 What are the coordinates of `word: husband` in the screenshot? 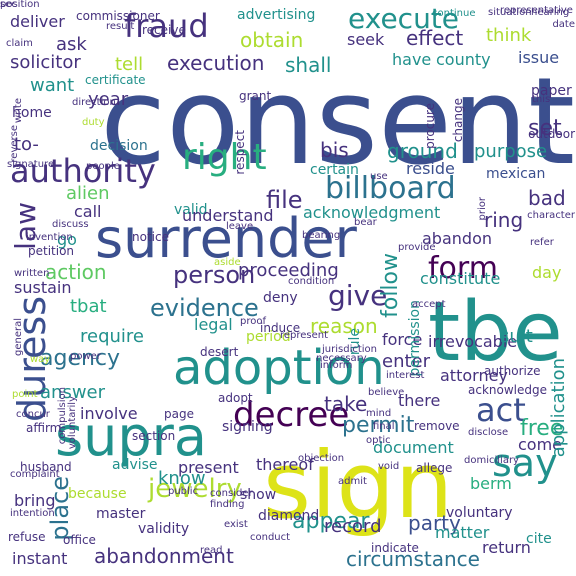 It's located at (46, 467).